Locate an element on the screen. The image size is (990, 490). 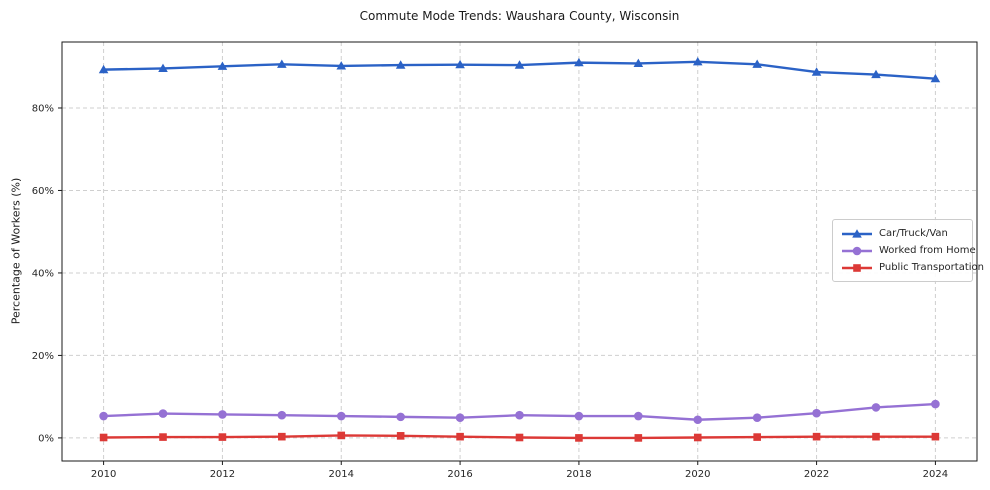
x-tick-label: 2024 is located at coordinates (935, 474).